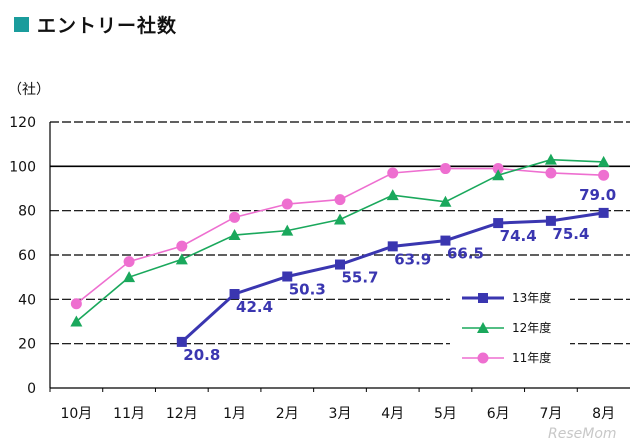 The image size is (640, 444). Describe the element at coordinates (582, 434) in the screenshot. I see `watermark: ReseMom` at that location.